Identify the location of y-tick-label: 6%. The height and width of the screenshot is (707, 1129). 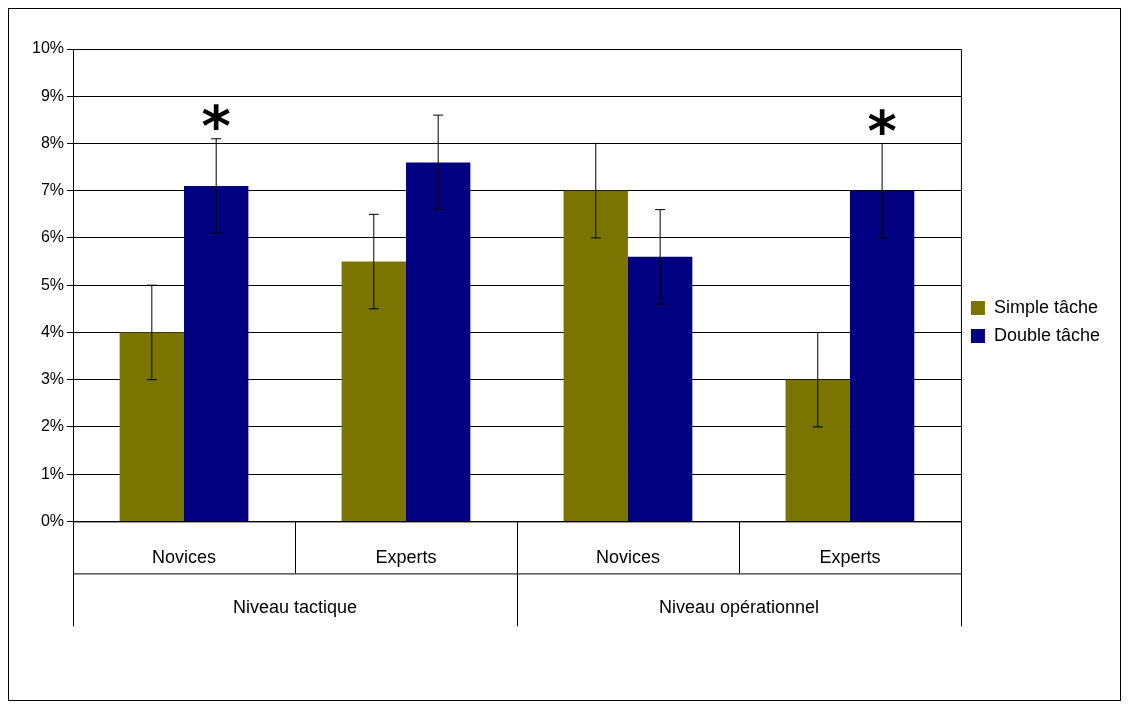
(52, 237).